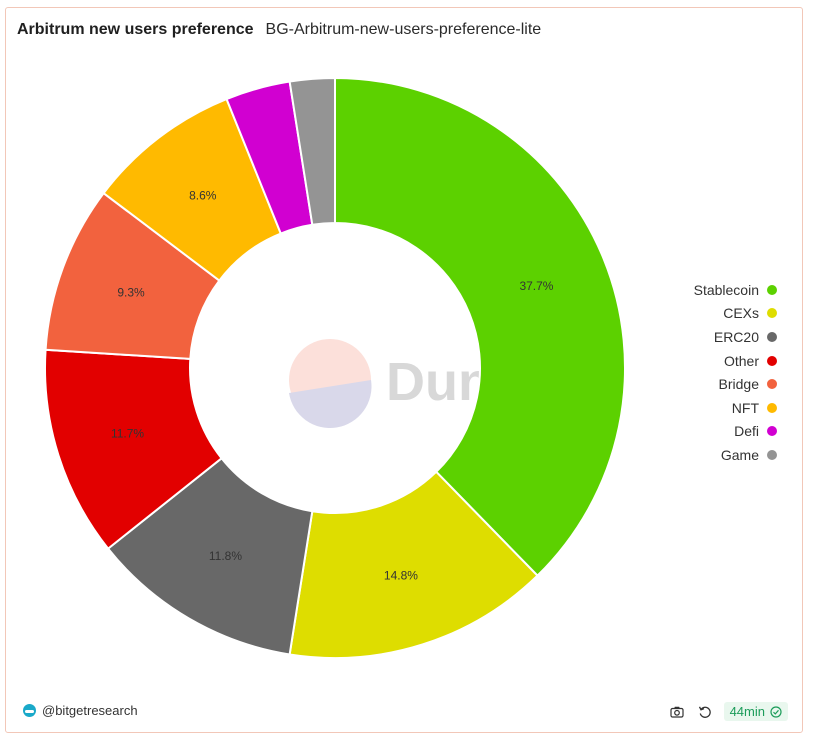 This screenshot has width=814, height=743. What do you see at coordinates (741, 313) in the screenshot?
I see `legend-label: CEXs` at bounding box center [741, 313].